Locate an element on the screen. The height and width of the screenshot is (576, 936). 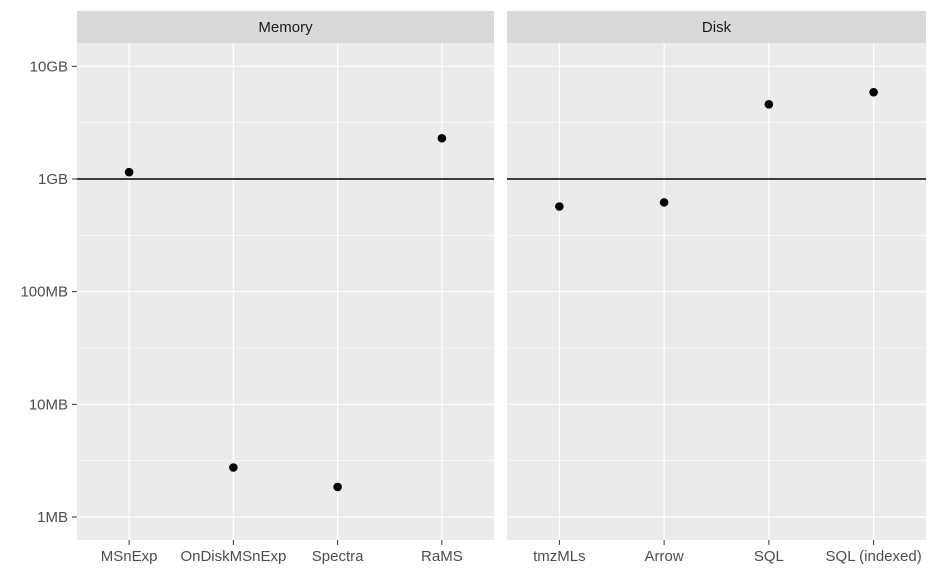
facet-strip-label: Memory is located at coordinates (285, 27).